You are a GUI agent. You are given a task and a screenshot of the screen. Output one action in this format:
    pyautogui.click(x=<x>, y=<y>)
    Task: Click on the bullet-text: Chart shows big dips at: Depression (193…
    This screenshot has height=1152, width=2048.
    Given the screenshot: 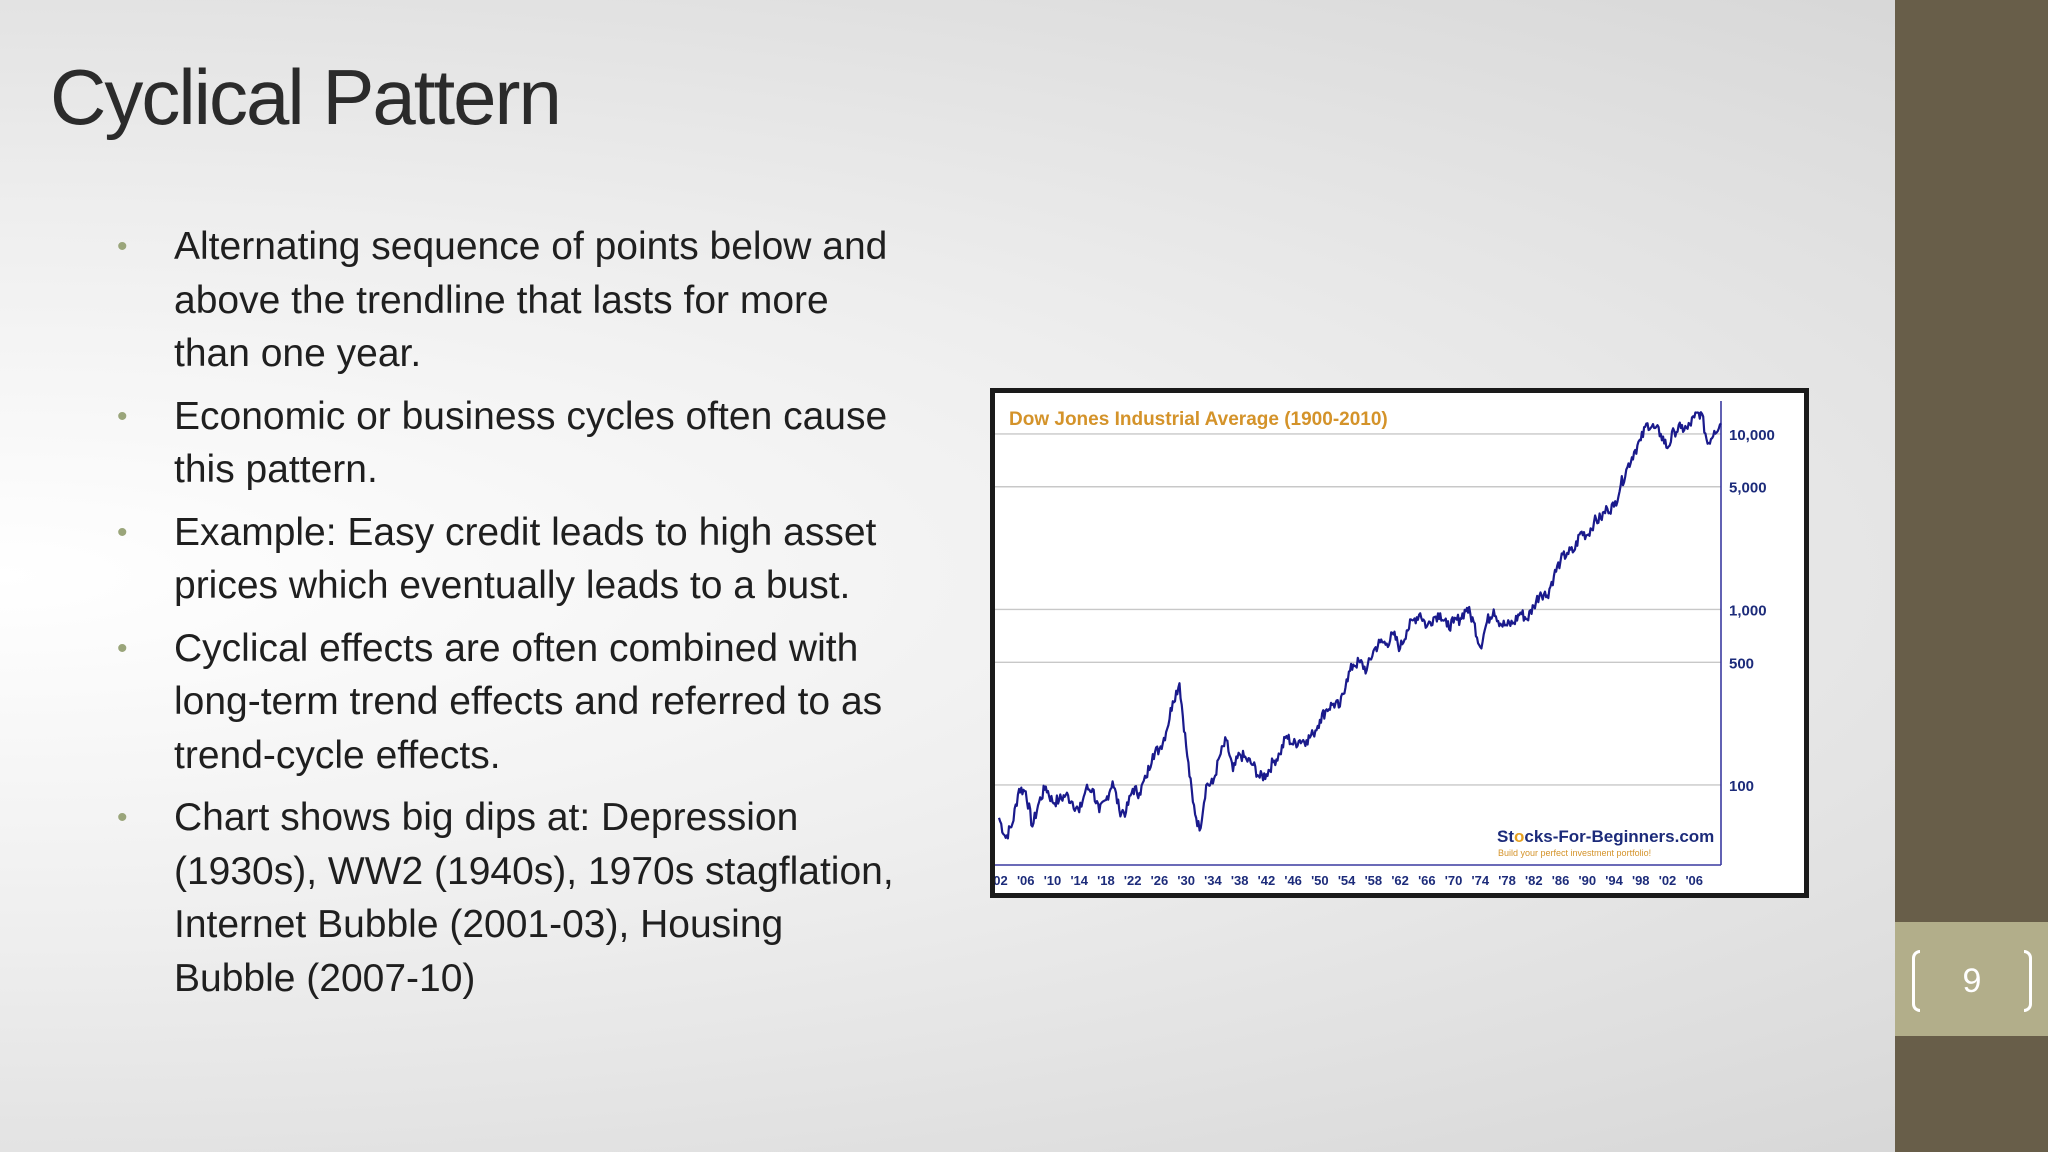 What is the action you would take?
    pyautogui.click(x=534, y=898)
    